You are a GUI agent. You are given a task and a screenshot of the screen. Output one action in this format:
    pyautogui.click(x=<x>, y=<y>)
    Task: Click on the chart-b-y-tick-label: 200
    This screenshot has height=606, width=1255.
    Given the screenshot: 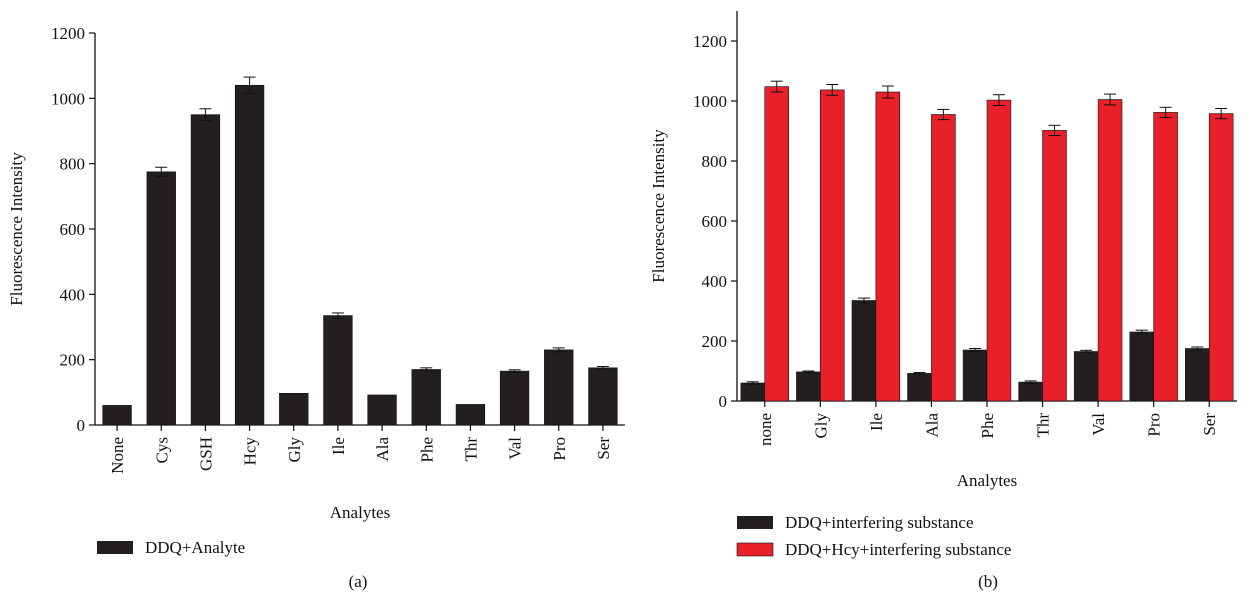 What is the action you would take?
    pyautogui.click(x=715, y=341)
    